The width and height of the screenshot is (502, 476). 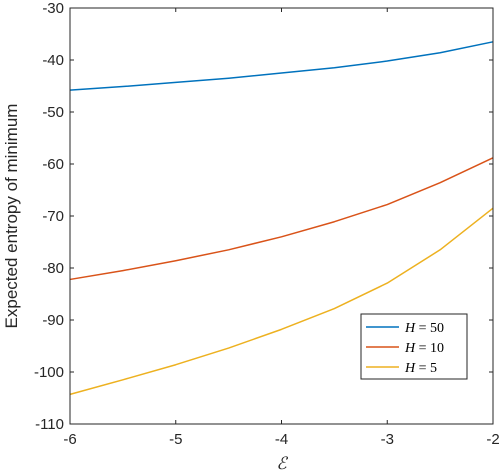 I want to click on legend-entry-label: H = 50, so click(x=424, y=328).